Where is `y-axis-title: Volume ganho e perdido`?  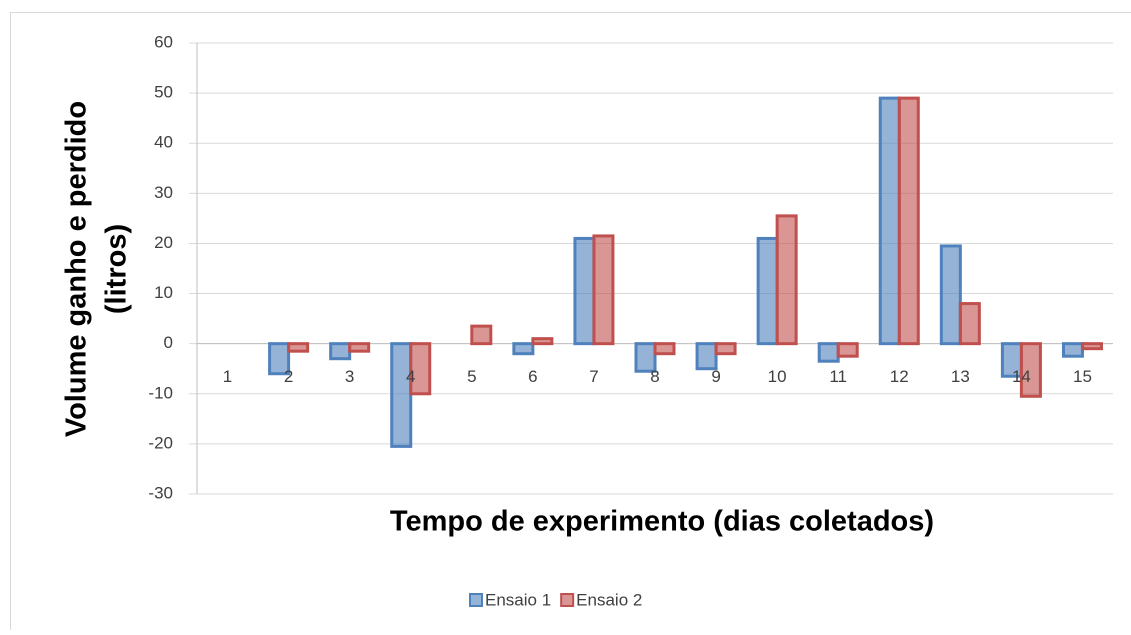
y-axis-title: Volume ganho e perdido is located at coordinates (77, 269).